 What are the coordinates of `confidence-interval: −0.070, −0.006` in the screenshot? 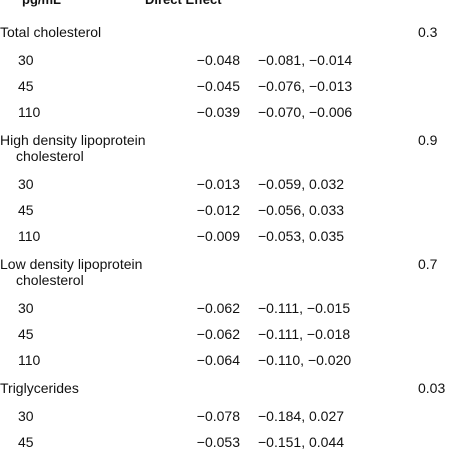 It's located at (305, 112).